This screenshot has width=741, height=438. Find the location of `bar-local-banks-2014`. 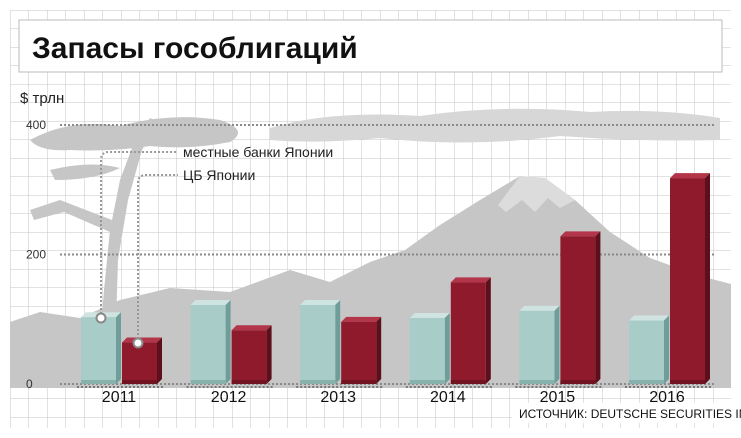

bar-local-banks-2014 is located at coordinates (429, 348).